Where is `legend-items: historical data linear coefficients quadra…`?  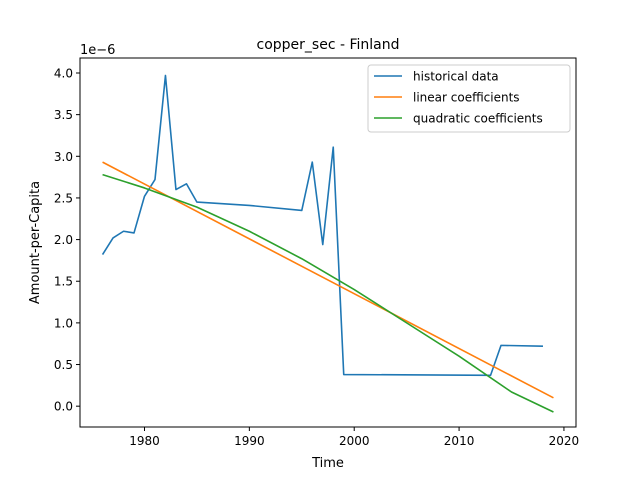 legend-items: historical data linear coefficients quadra… is located at coordinates (458, 98).